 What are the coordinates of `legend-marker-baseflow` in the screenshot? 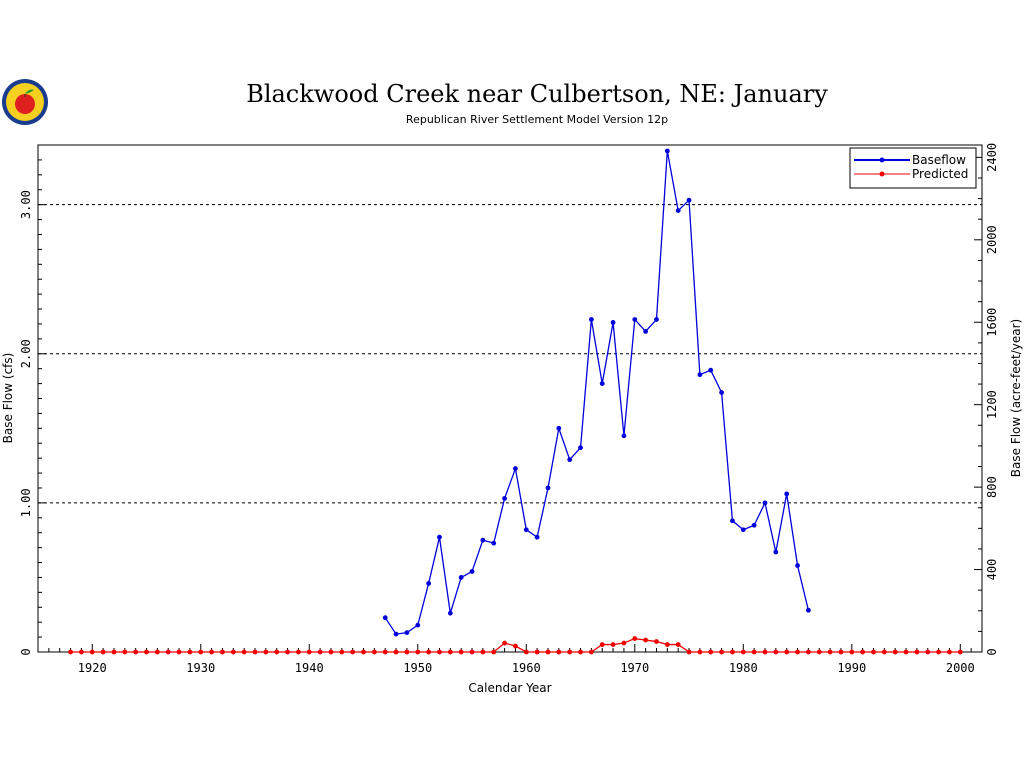 It's located at (882, 160).